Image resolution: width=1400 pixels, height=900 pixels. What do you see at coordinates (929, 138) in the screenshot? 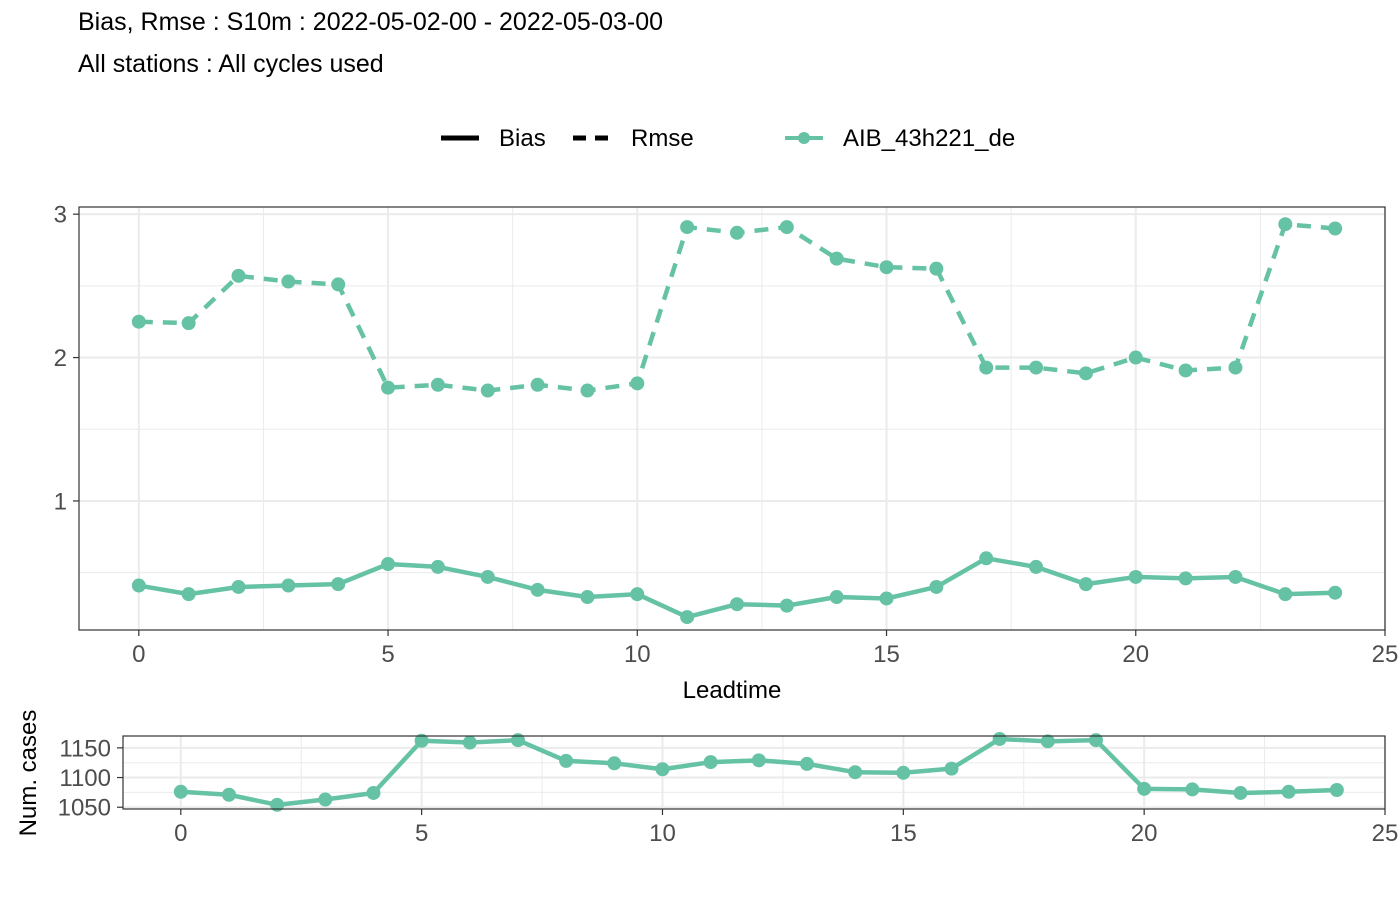
I see `legend-model-label: AIB_43h221_de` at bounding box center [929, 138].